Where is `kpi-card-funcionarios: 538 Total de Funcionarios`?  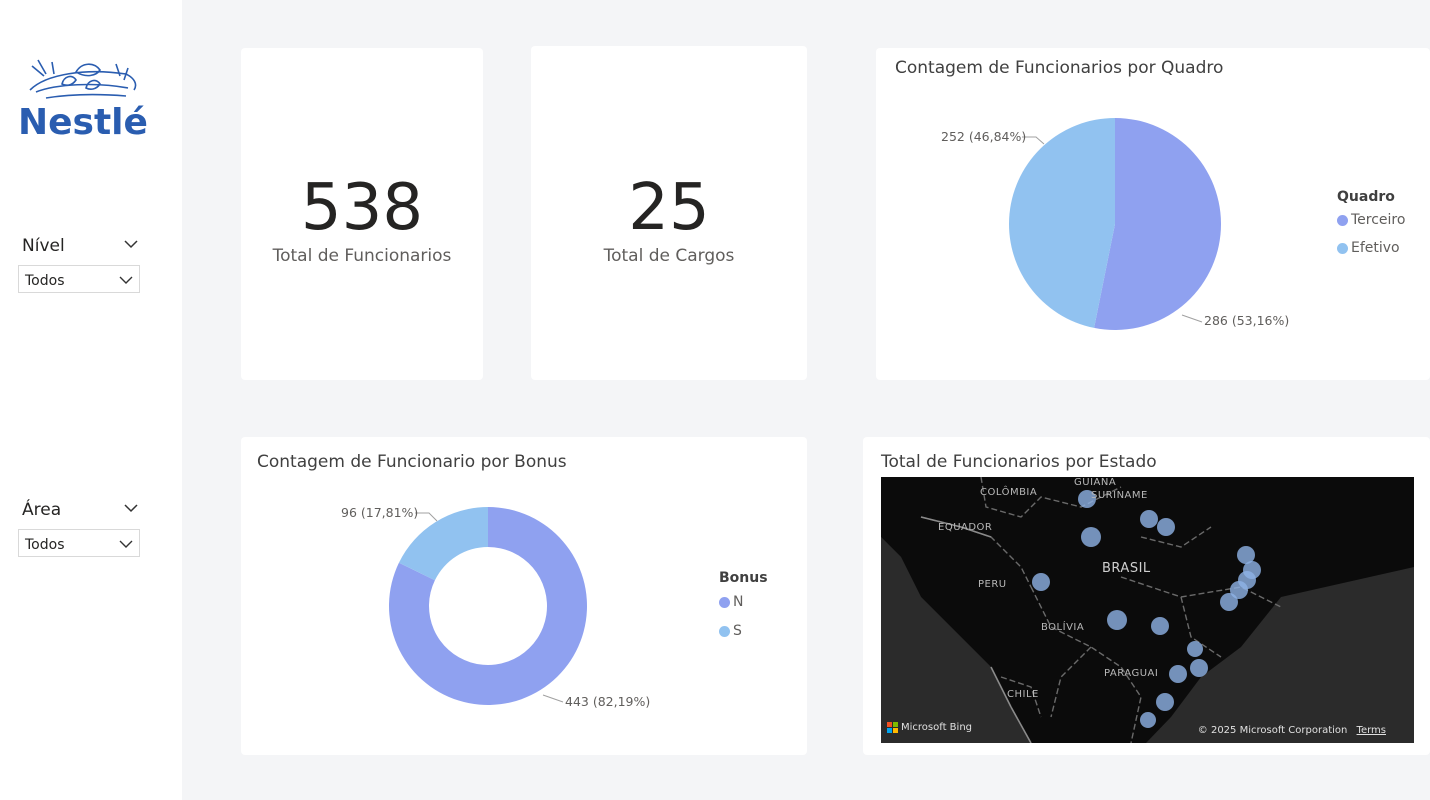
kpi-card-funcionarios: 538 Total de Funcionarios is located at coordinates (362, 214).